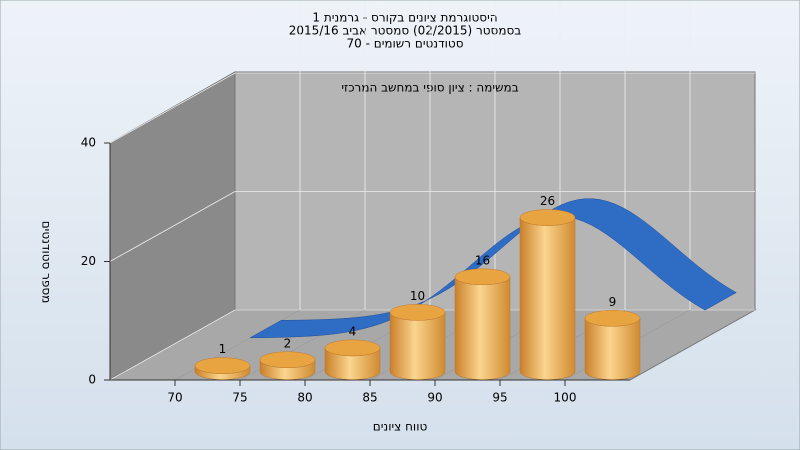 This screenshot has width=800, height=450. Describe the element at coordinates (434, 398) in the screenshot. I see `x-tick-label: 90` at that location.